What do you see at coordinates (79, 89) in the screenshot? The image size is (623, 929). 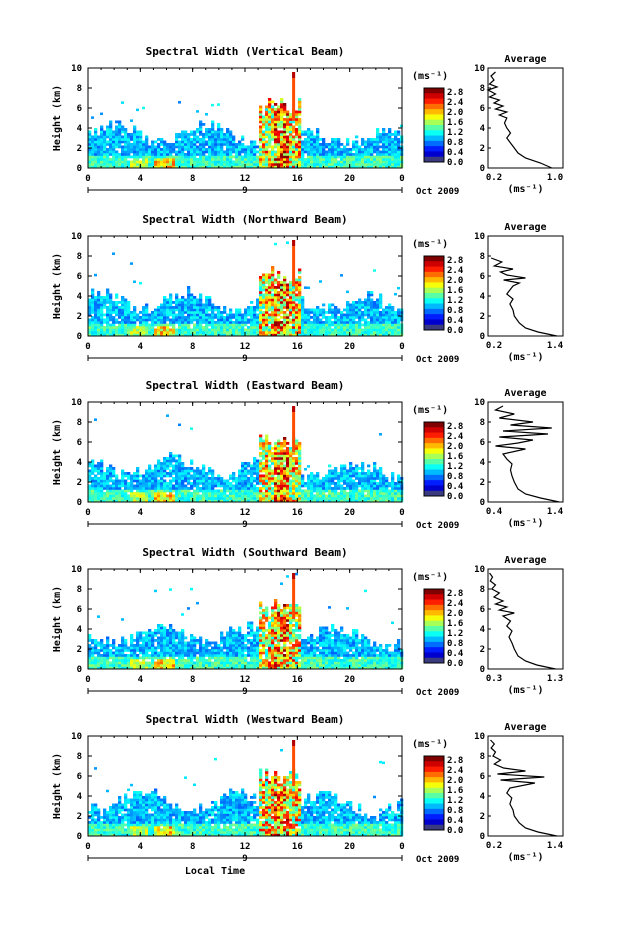 I see `y-tick-label: 8` at bounding box center [79, 89].